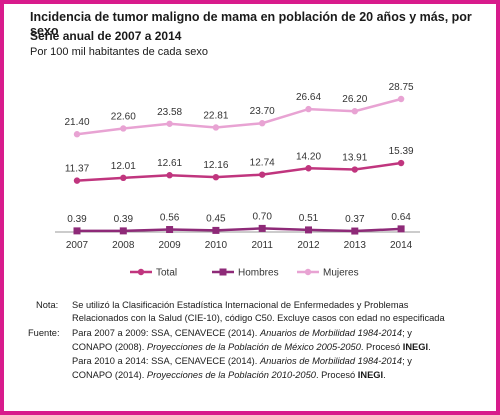  I want to click on x-tick-label: 2012, so click(308, 245).